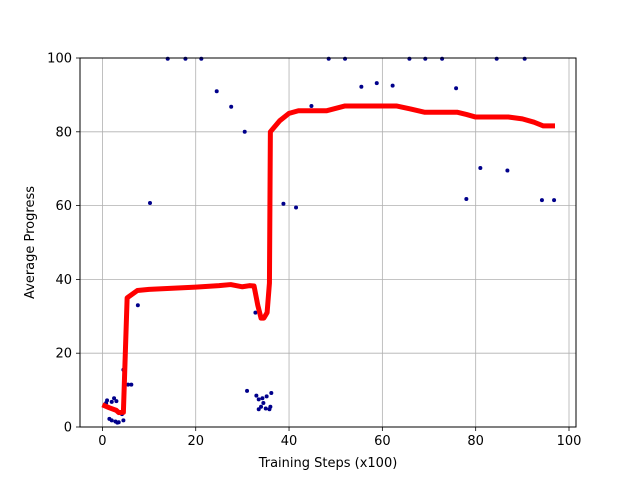 The image size is (640, 480). I want to click on y-tick-label: 100, so click(59, 59).